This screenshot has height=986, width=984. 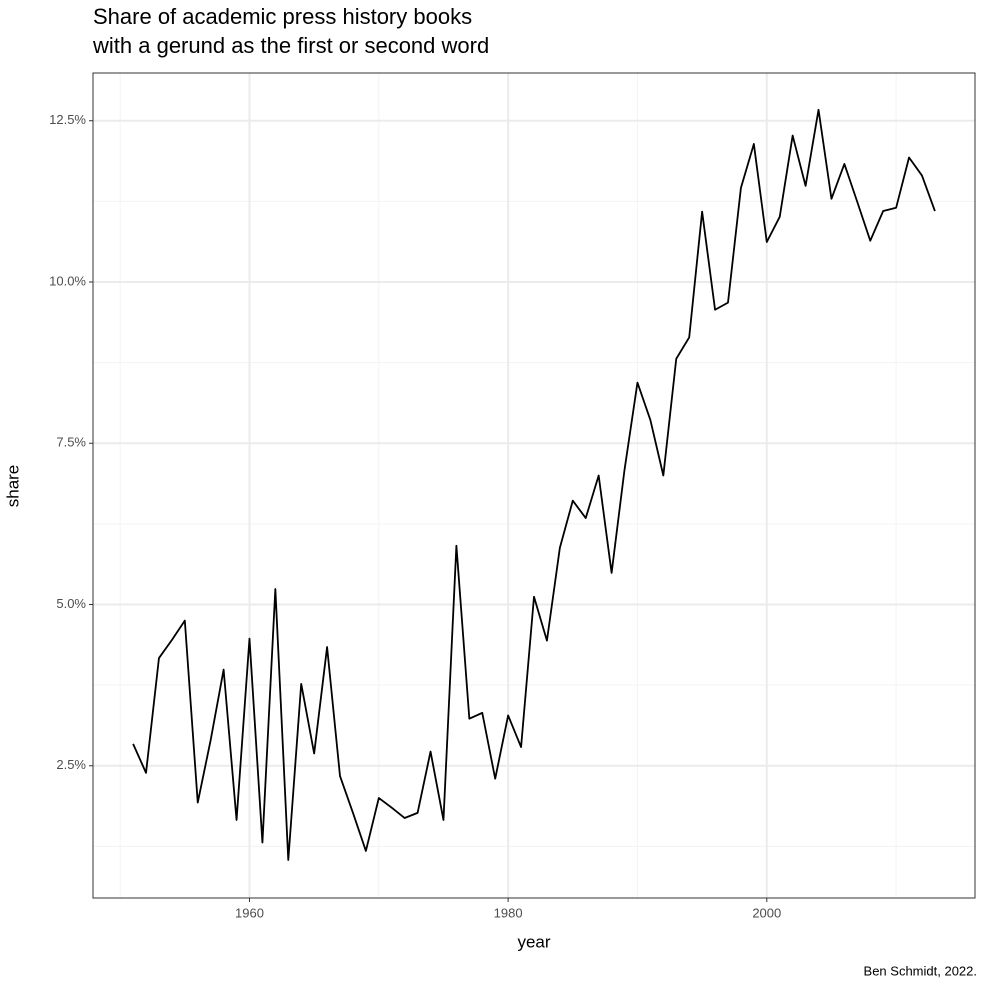 What do you see at coordinates (766, 912) in the screenshot?
I see `x-tick-label: 2000` at bounding box center [766, 912].